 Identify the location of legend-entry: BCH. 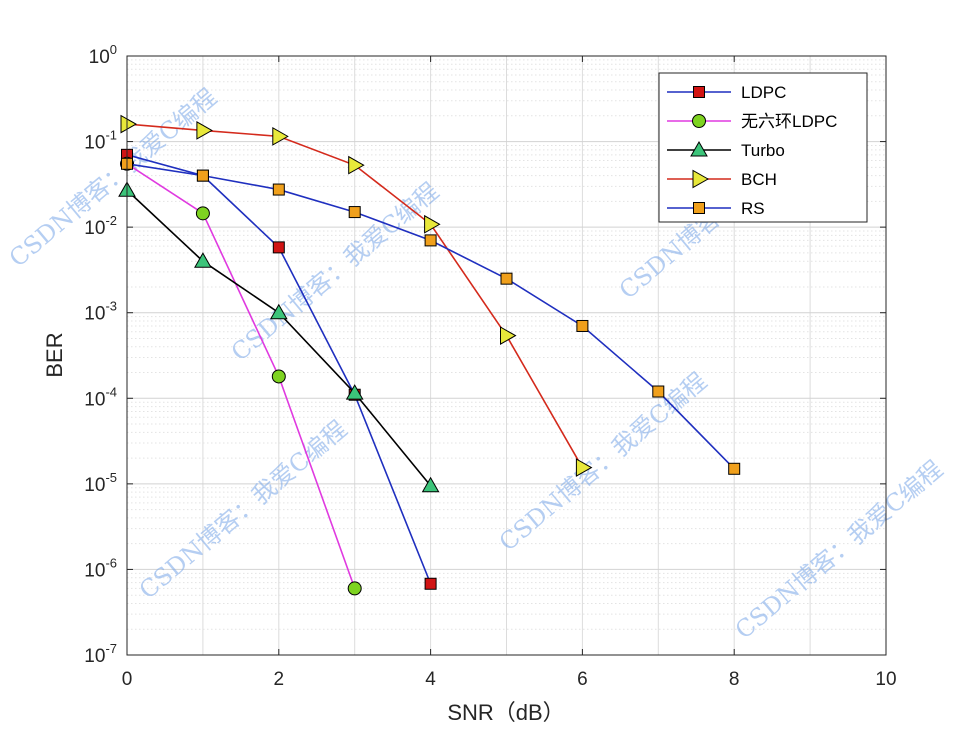
(722, 179).